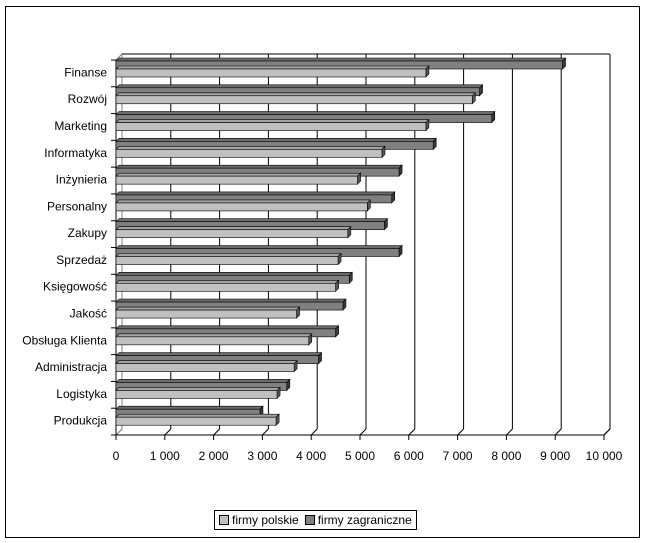 The image size is (647, 543). Describe the element at coordinates (265, 520) in the screenshot. I see `legend-label-polskie: firmy polskie` at that location.